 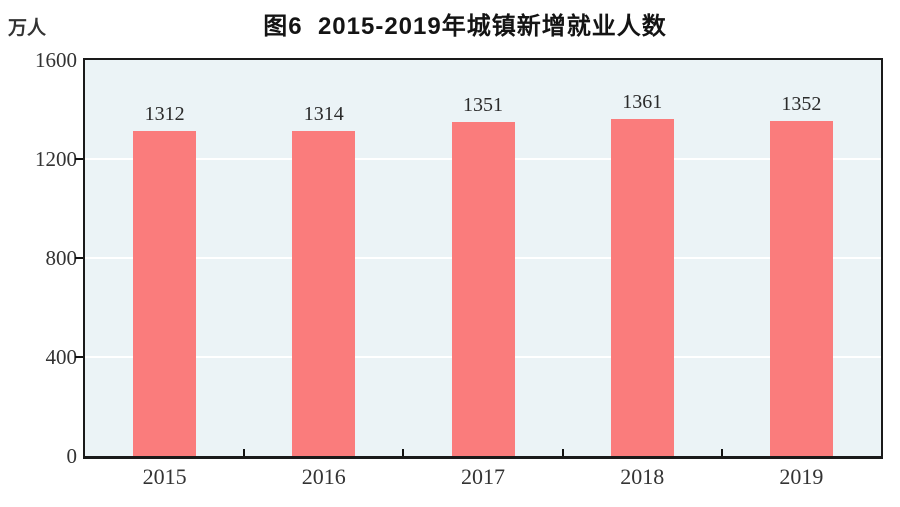 I want to click on bar-value-label: 1312, so click(x=164, y=114).